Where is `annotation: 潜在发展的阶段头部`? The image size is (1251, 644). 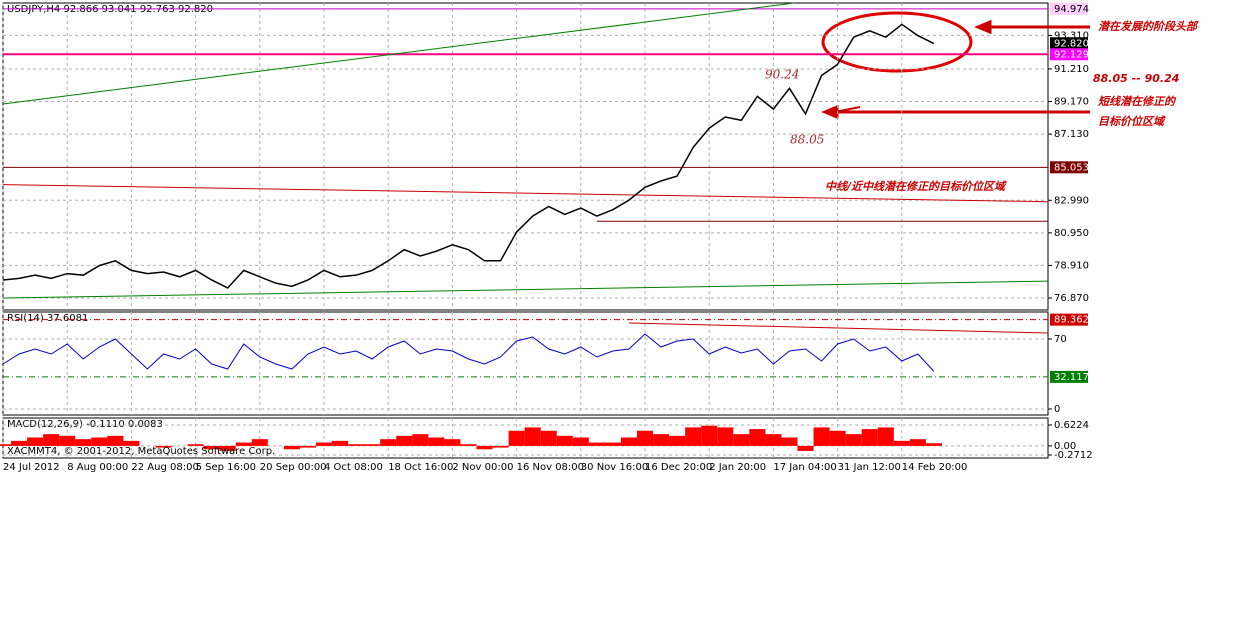
annotation: 潜在发展的阶段头部 is located at coordinates (1148, 26).